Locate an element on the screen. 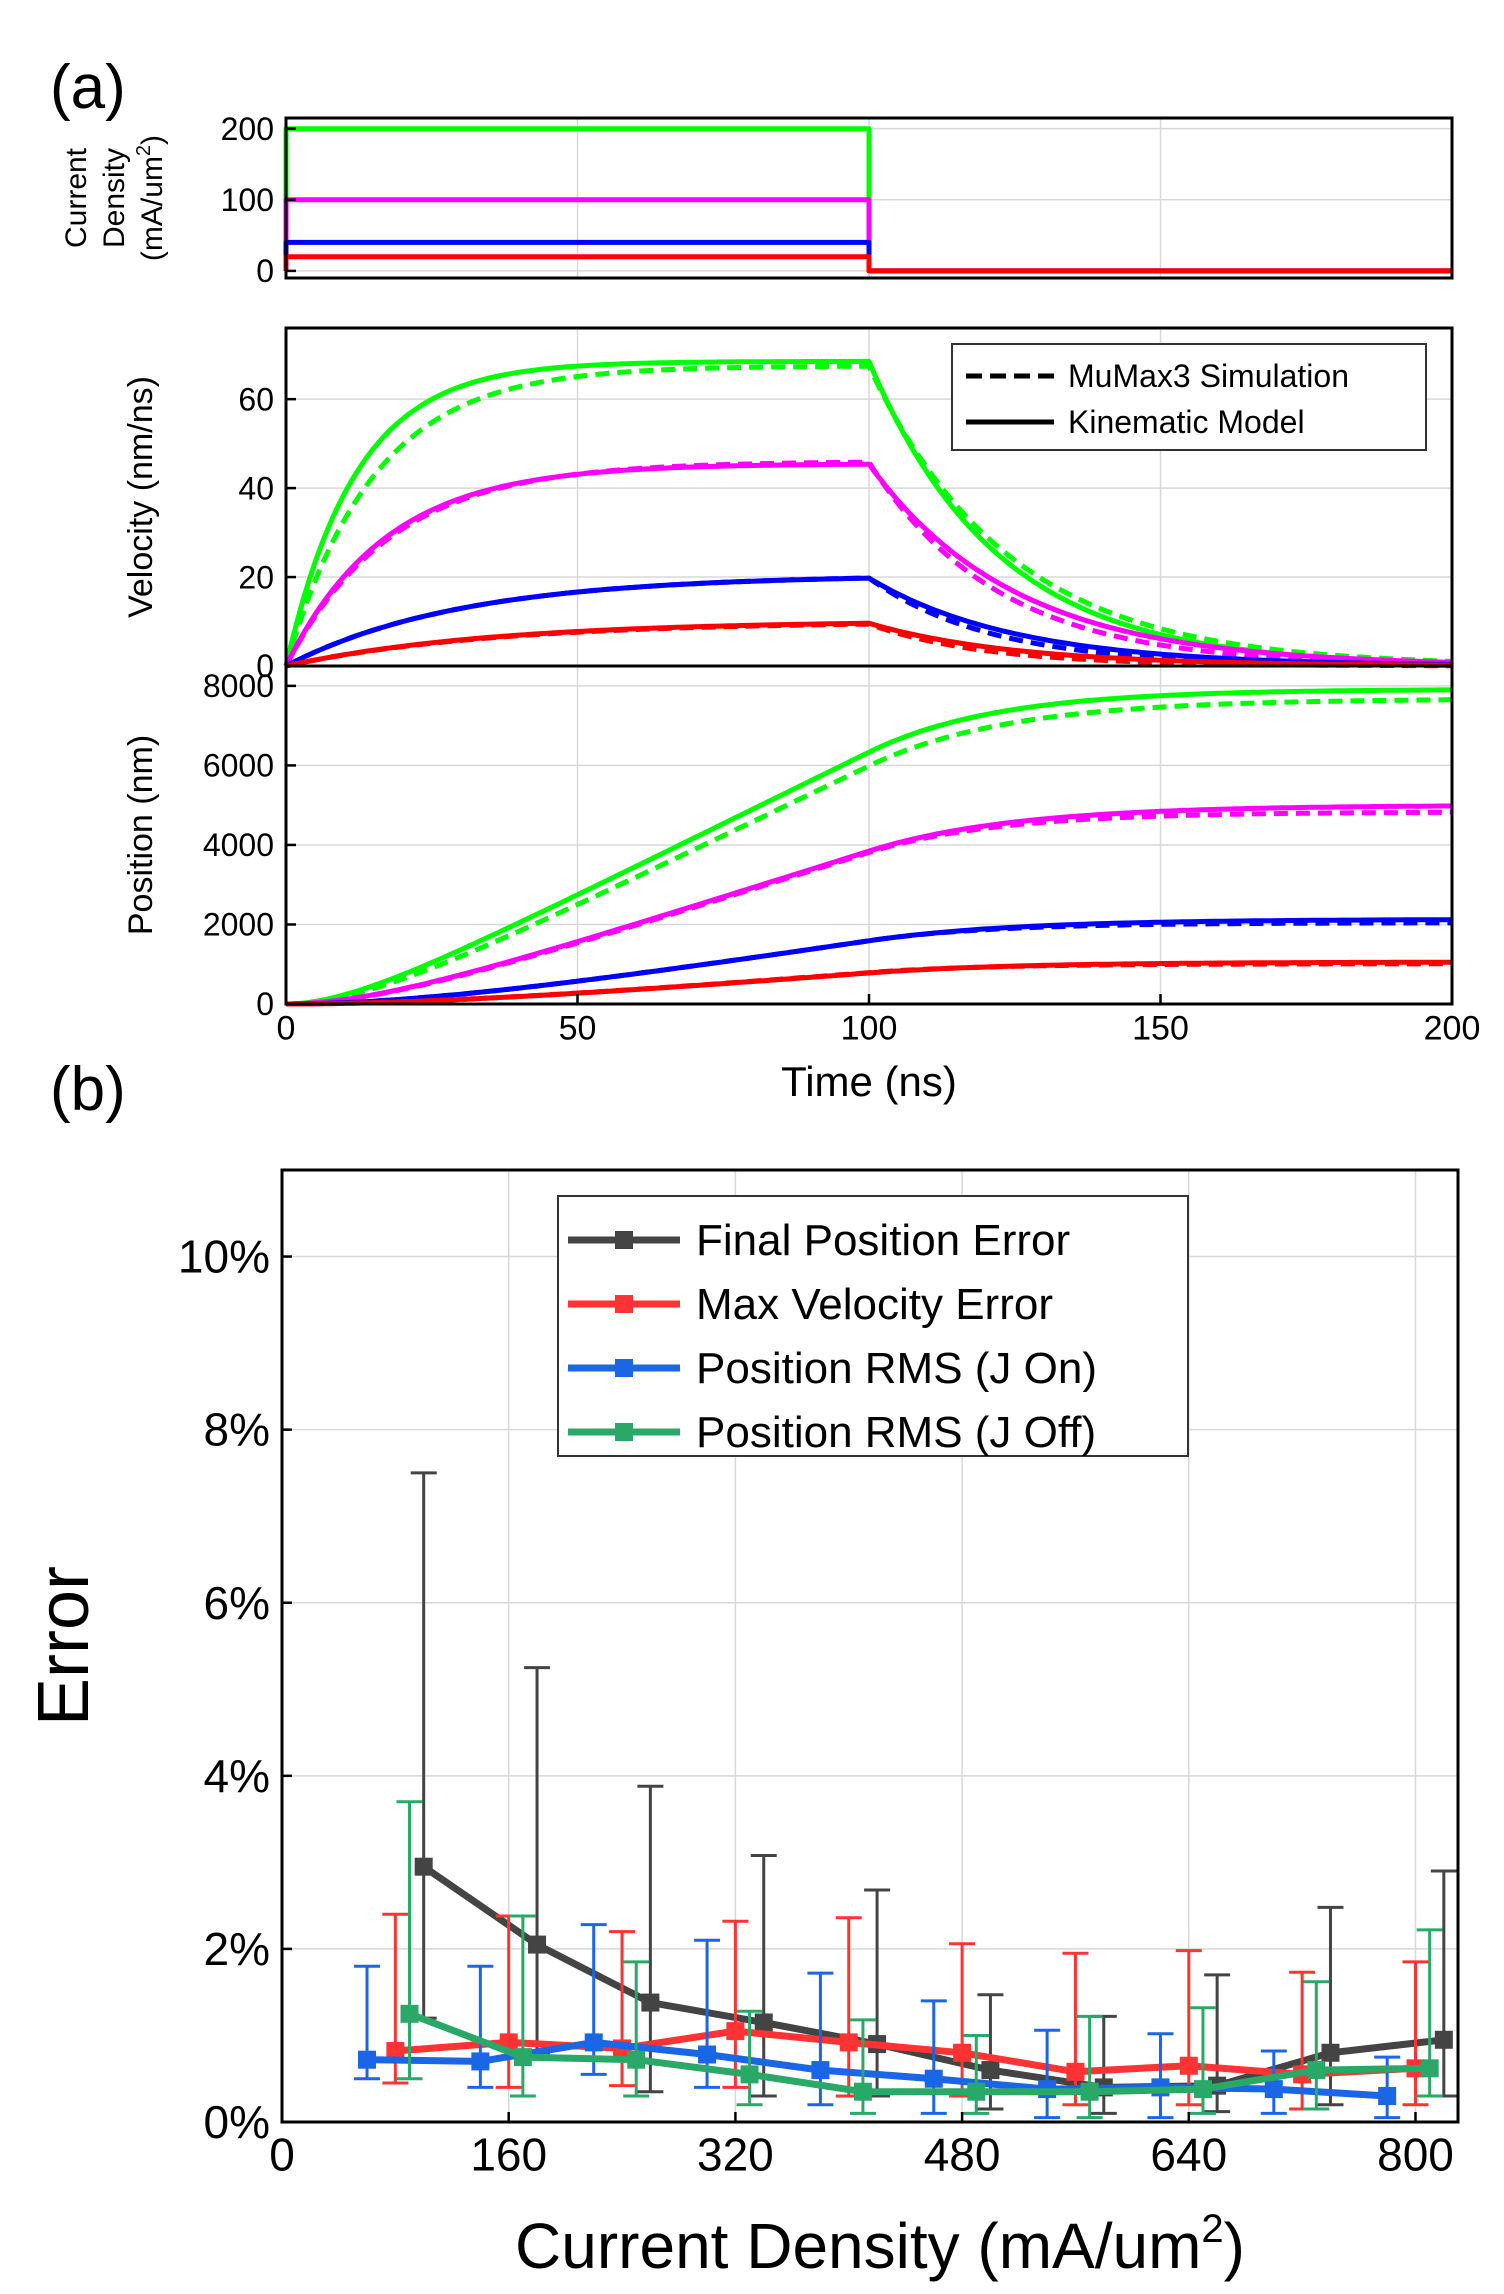 The width and height of the screenshot is (1504, 2294). time-x-tick-label: 0 is located at coordinates (286, 1029).